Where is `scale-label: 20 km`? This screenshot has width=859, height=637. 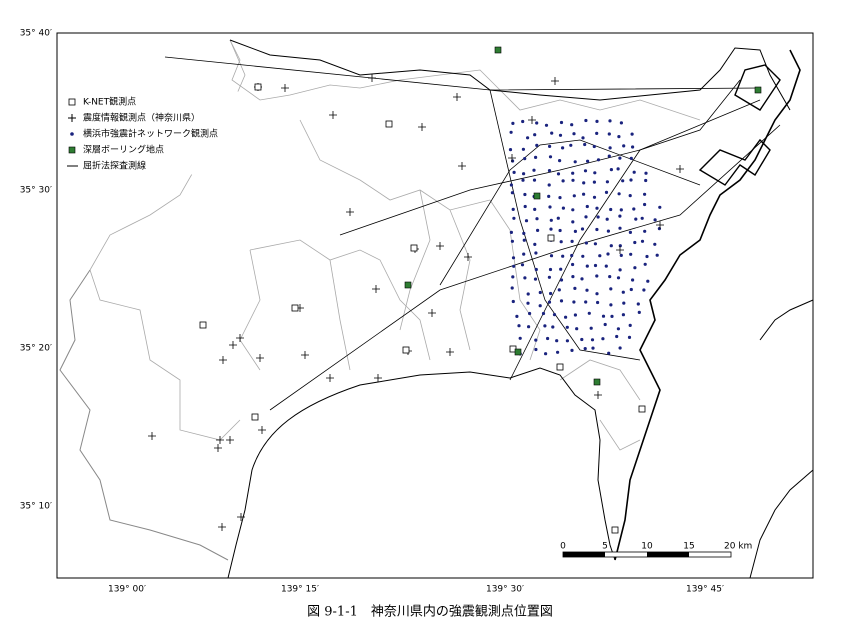 scale-label: 20 km is located at coordinates (738, 547).